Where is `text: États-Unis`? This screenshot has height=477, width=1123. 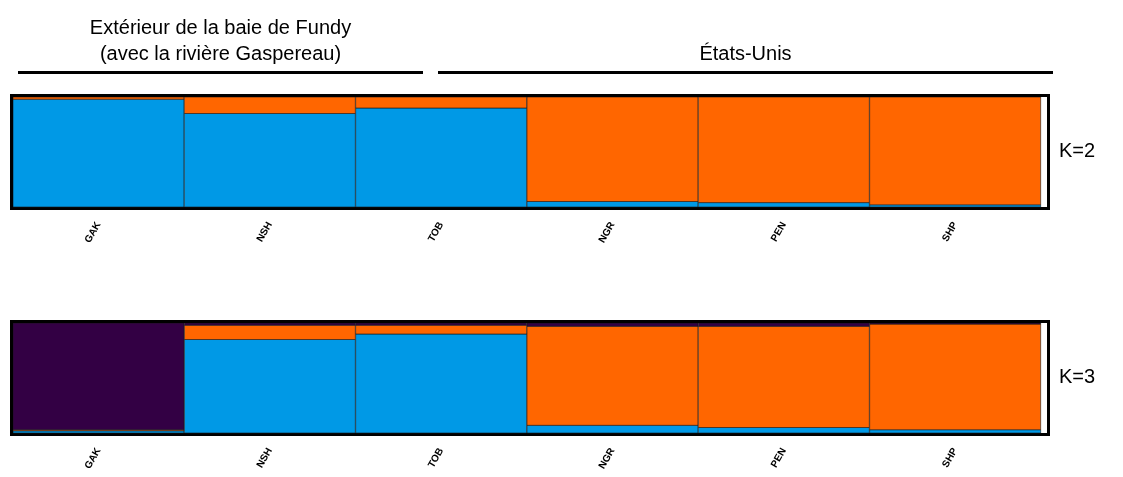 text: États-Unis is located at coordinates (745, 53).